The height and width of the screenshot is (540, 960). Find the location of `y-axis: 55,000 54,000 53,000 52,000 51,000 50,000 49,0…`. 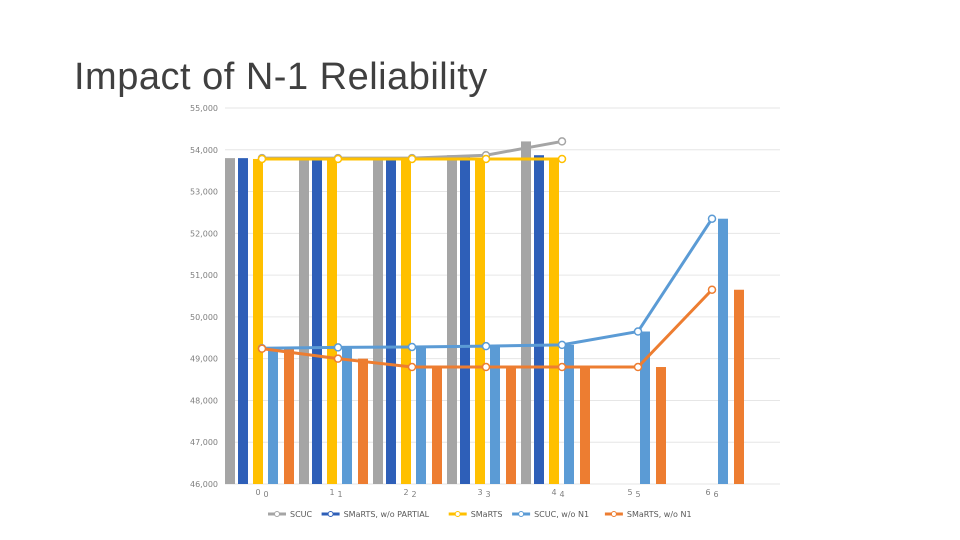

y-axis: 55,000 54,000 53,000 52,000 51,000 50,000 49,0… is located at coordinates (204, 296).